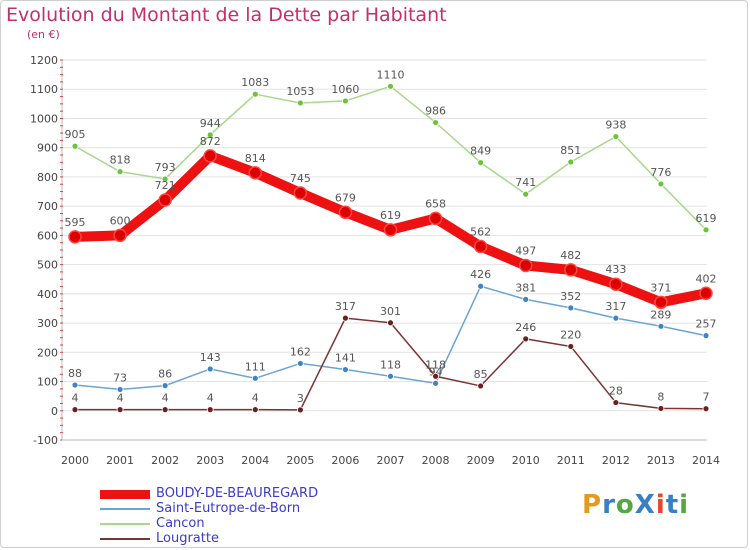 The height and width of the screenshot is (550, 750). What do you see at coordinates (300, 460) in the screenshot?
I see `x-tick-label: 2005` at bounding box center [300, 460].